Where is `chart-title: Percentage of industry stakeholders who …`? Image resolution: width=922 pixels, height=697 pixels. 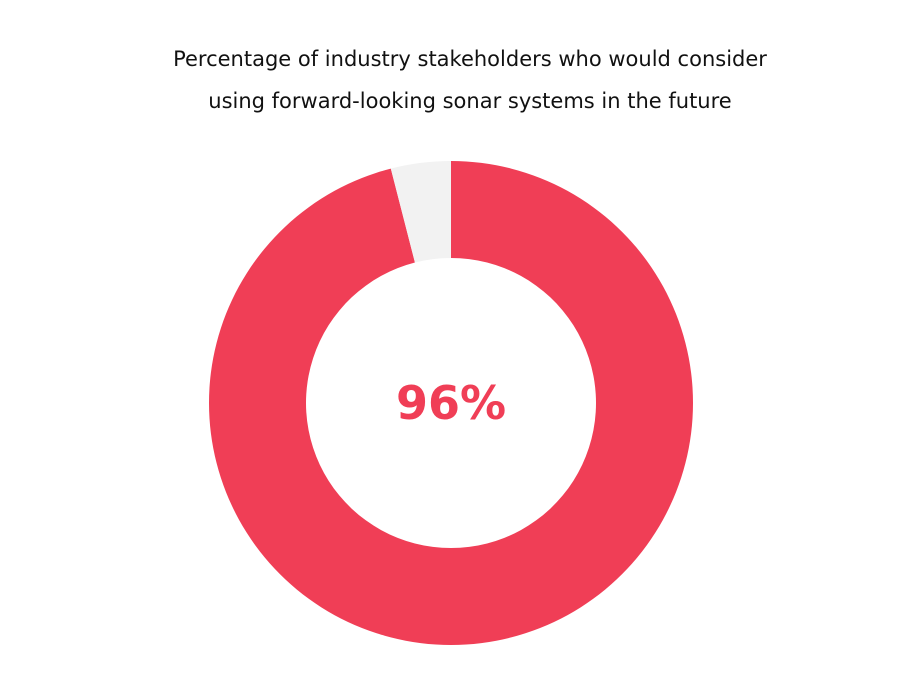 chart-title: Percentage of industry stakeholders who … is located at coordinates (470, 59).